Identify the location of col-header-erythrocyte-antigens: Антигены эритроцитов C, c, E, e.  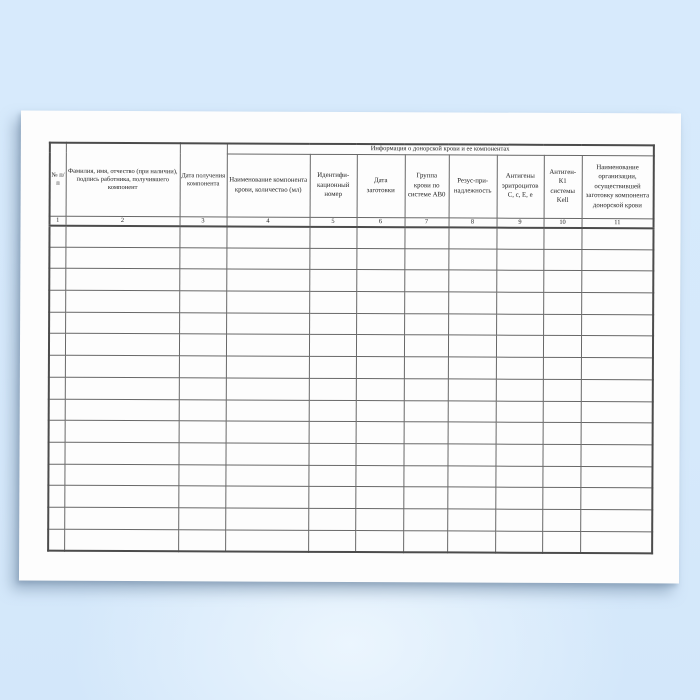
(520, 186).